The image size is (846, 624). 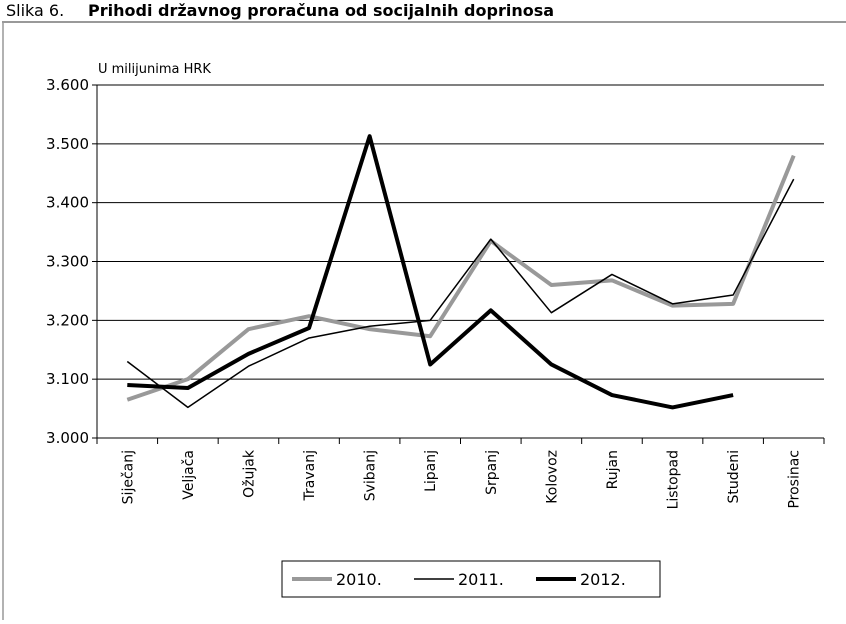 What do you see at coordinates (128, 477) in the screenshot?
I see `x-tick-label: Siječanj` at bounding box center [128, 477].